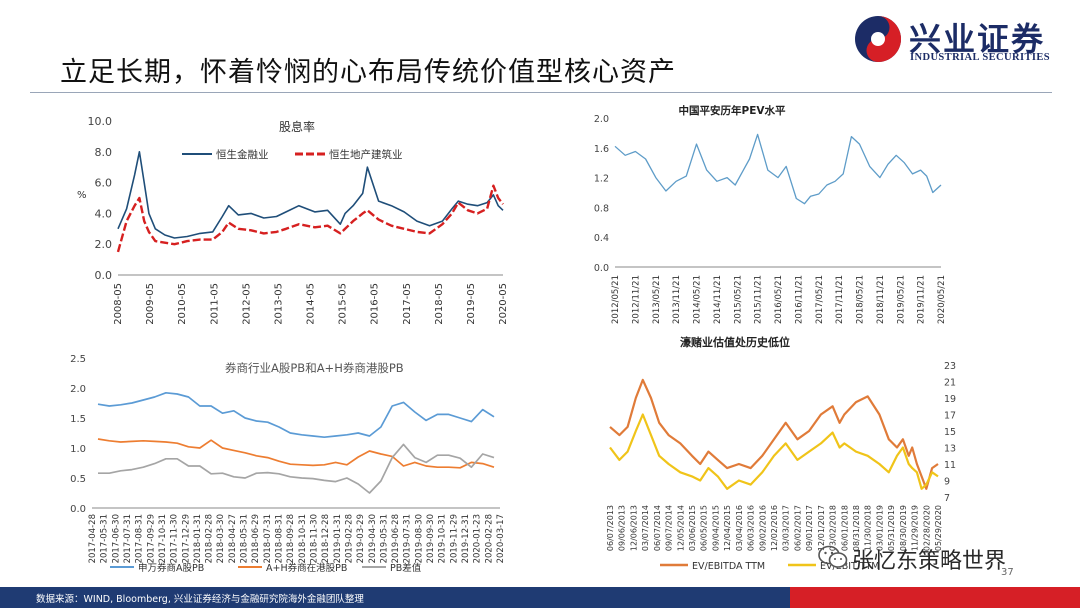 The height and width of the screenshot is (608, 1080). Describe the element at coordinates (100, 121) in the screenshot. I see `y-tick-label: 10.0` at that location.